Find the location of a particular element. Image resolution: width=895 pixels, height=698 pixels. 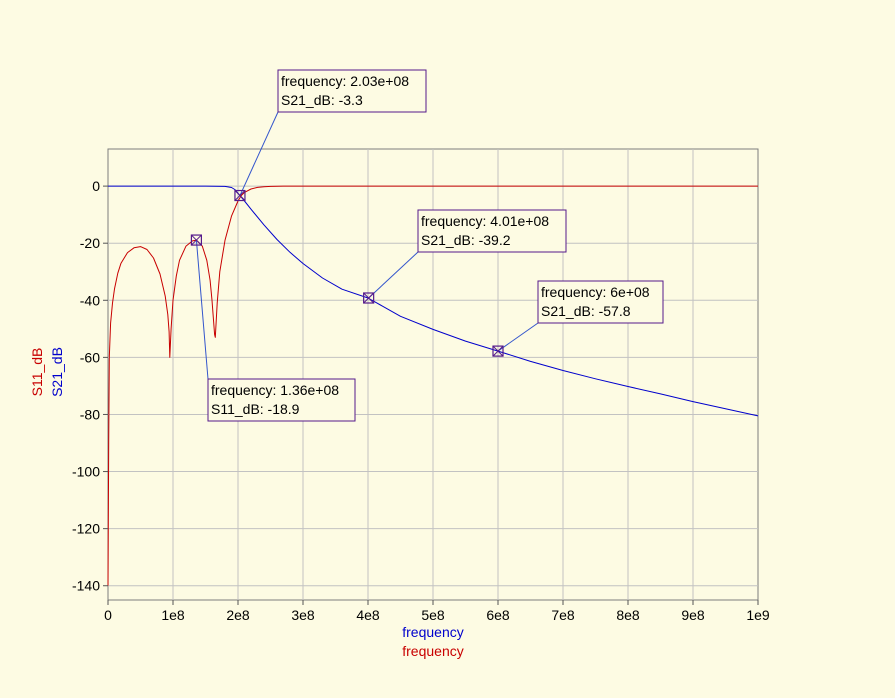

y-tick-label: -140 is located at coordinates (86, 586).